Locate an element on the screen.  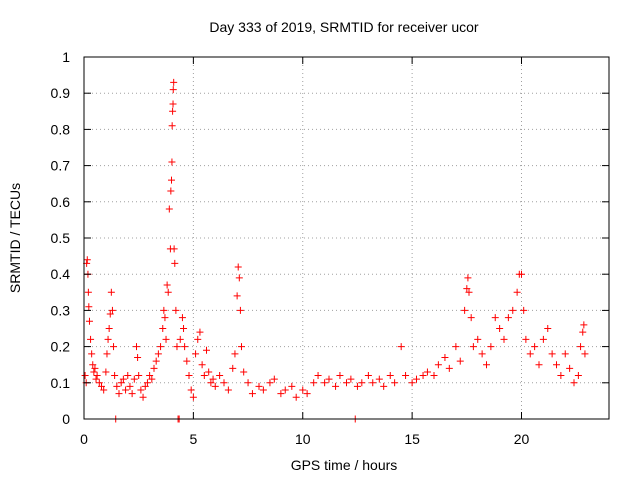
x-tick-label: 20 is located at coordinates (522, 439).